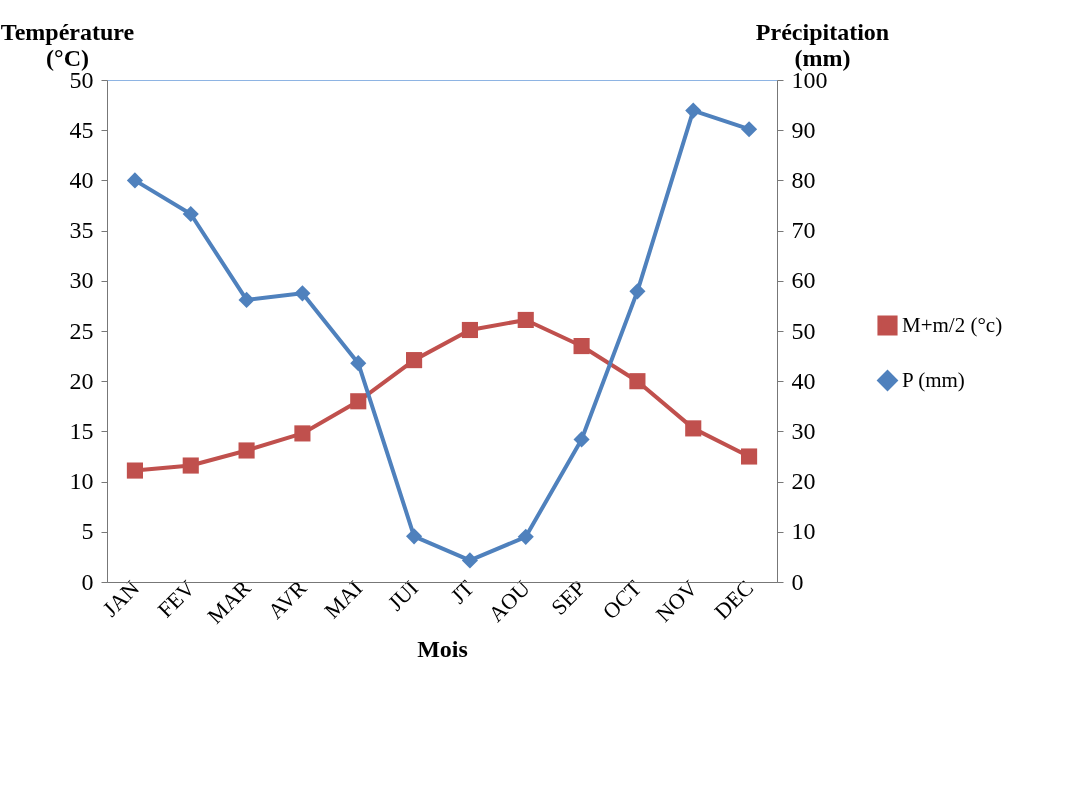 This screenshot has width=1088, height=787. What do you see at coordinates (803, 129) in the screenshot?
I see `y2-tick-label: 90` at bounding box center [803, 129].